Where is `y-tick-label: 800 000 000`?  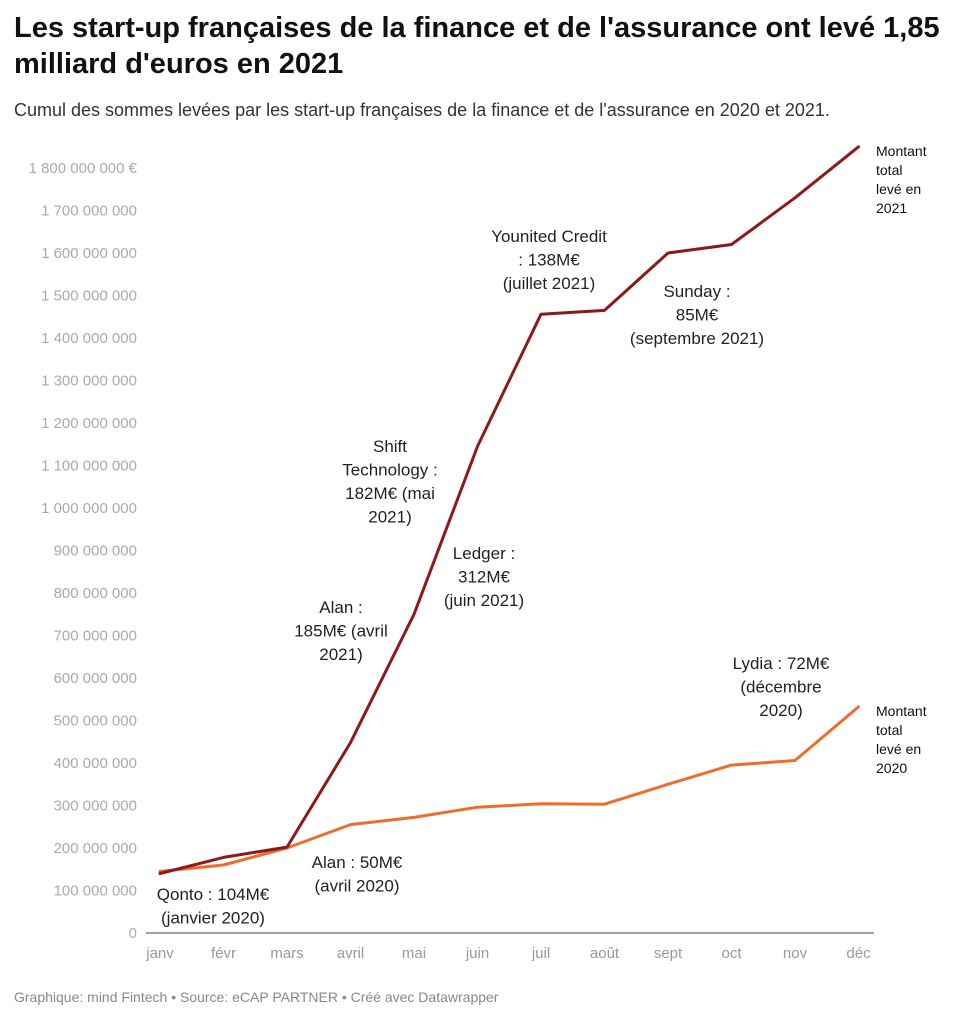
y-tick-label: 800 000 000 is located at coordinates (95, 593).